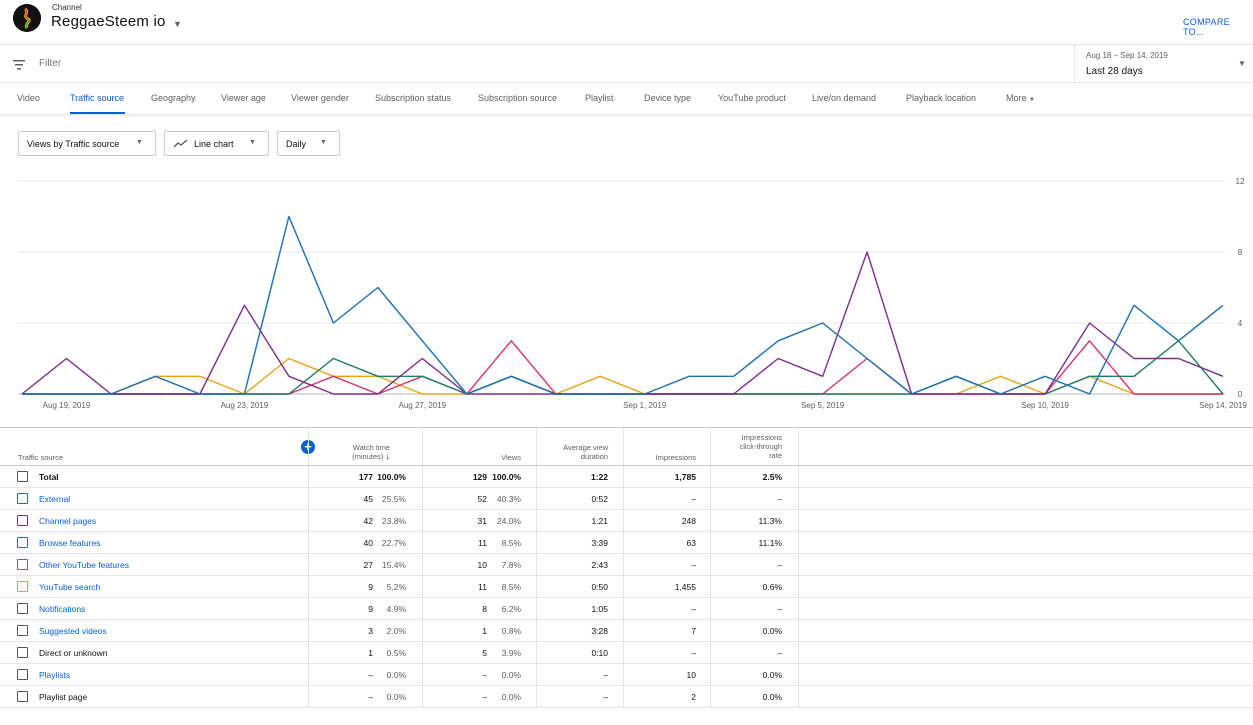  Describe the element at coordinates (308, 143) in the screenshot. I see `interval-dropdown: Daily ▼` at that location.